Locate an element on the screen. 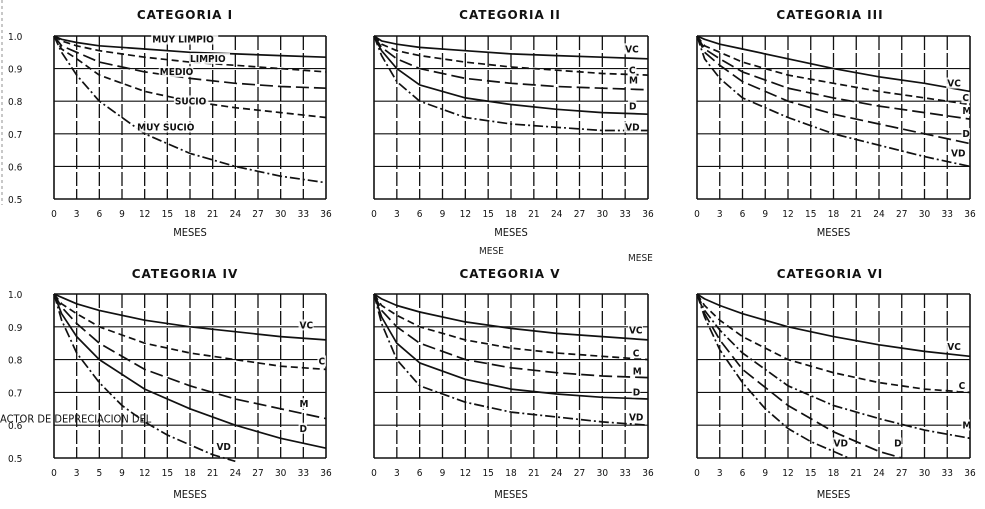 The width and height of the screenshot is (985, 509). chart-1-xtick-8: 24 is located at coordinates (236, 214).